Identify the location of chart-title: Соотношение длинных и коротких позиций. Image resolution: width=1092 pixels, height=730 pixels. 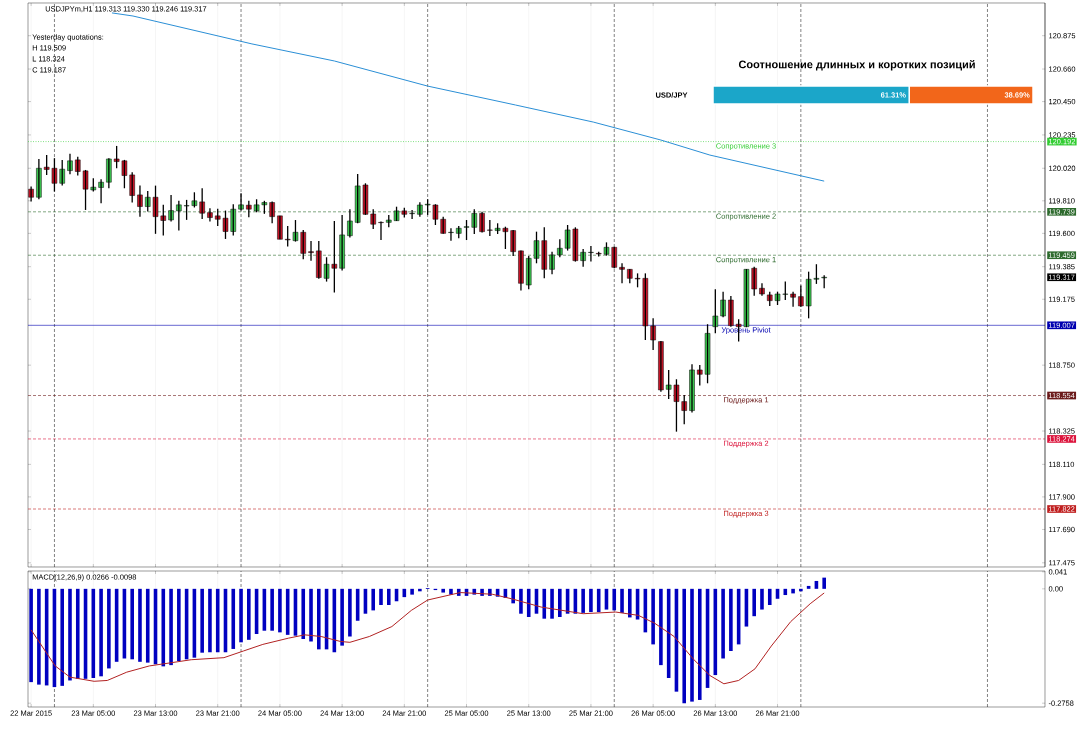
(856, 65).